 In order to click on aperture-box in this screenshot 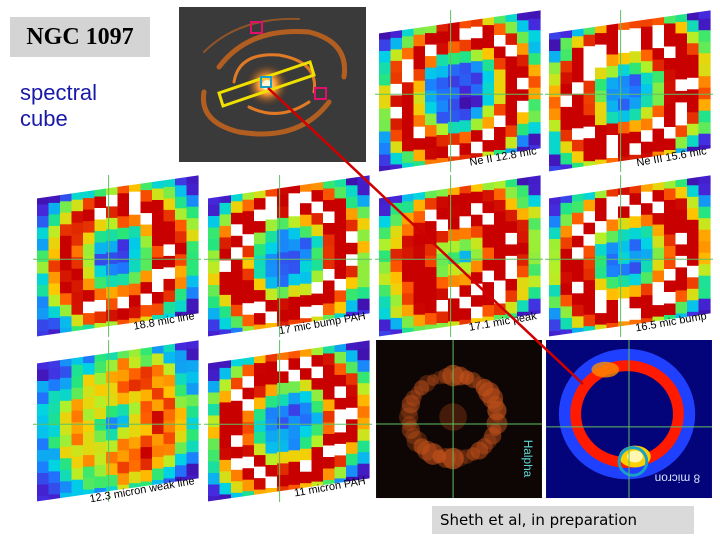, I will do `click(266, 82)`.